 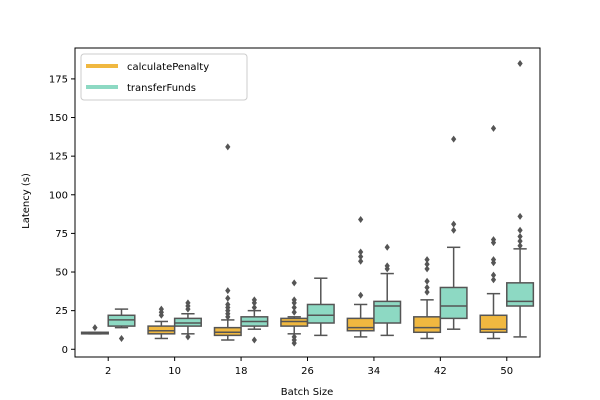 I want to click on y-tick-label: 50, so click(x=61, y=273).